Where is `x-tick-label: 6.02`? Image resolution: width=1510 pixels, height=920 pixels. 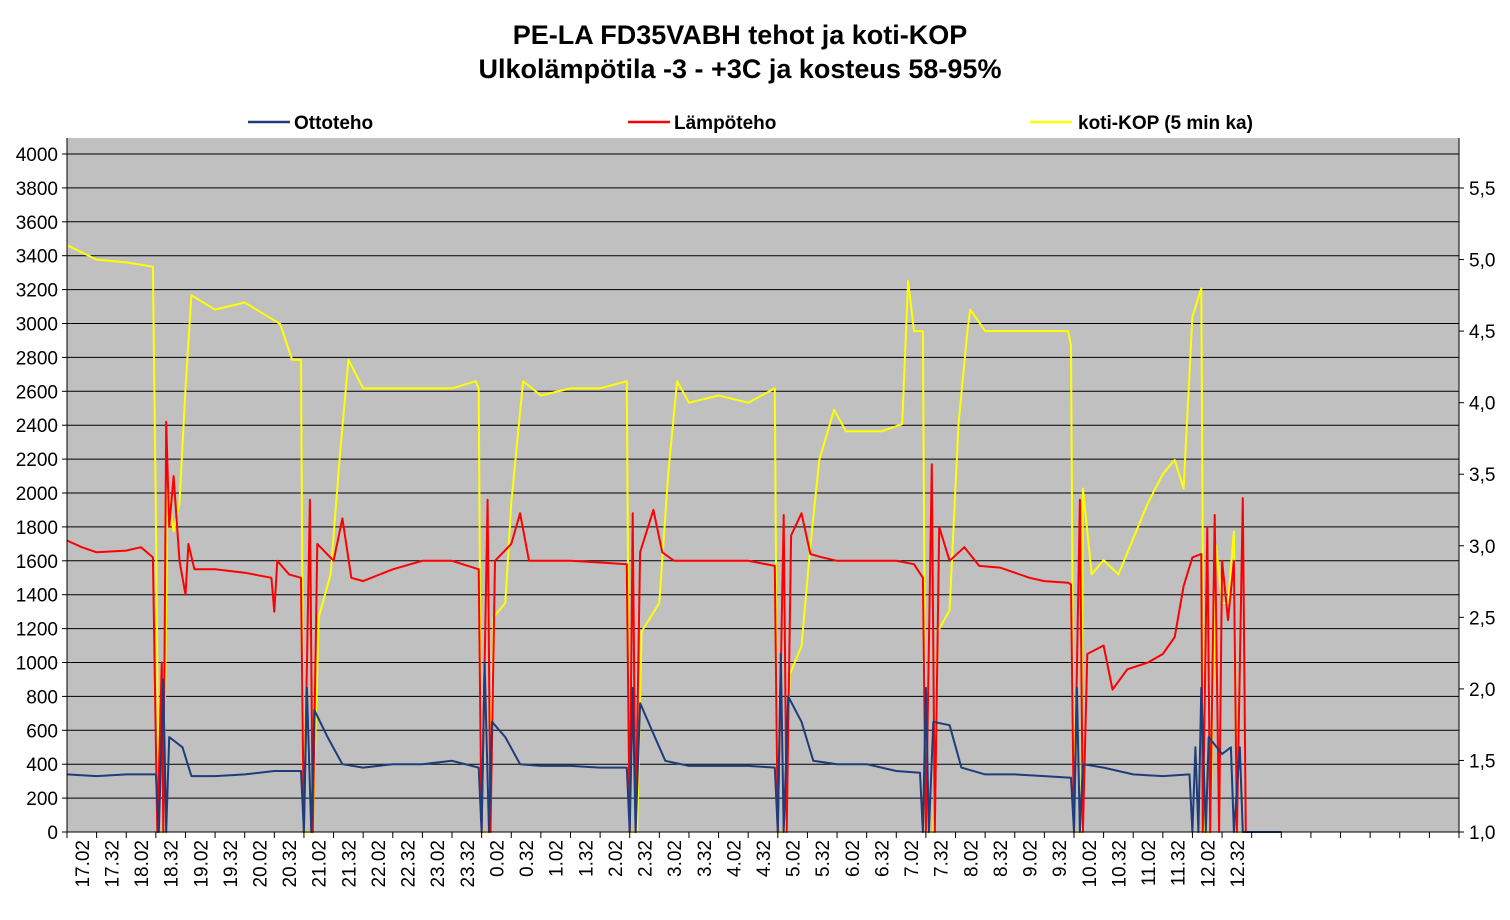
x-tick-label: 6.02 is located at coordinates (853, 858).